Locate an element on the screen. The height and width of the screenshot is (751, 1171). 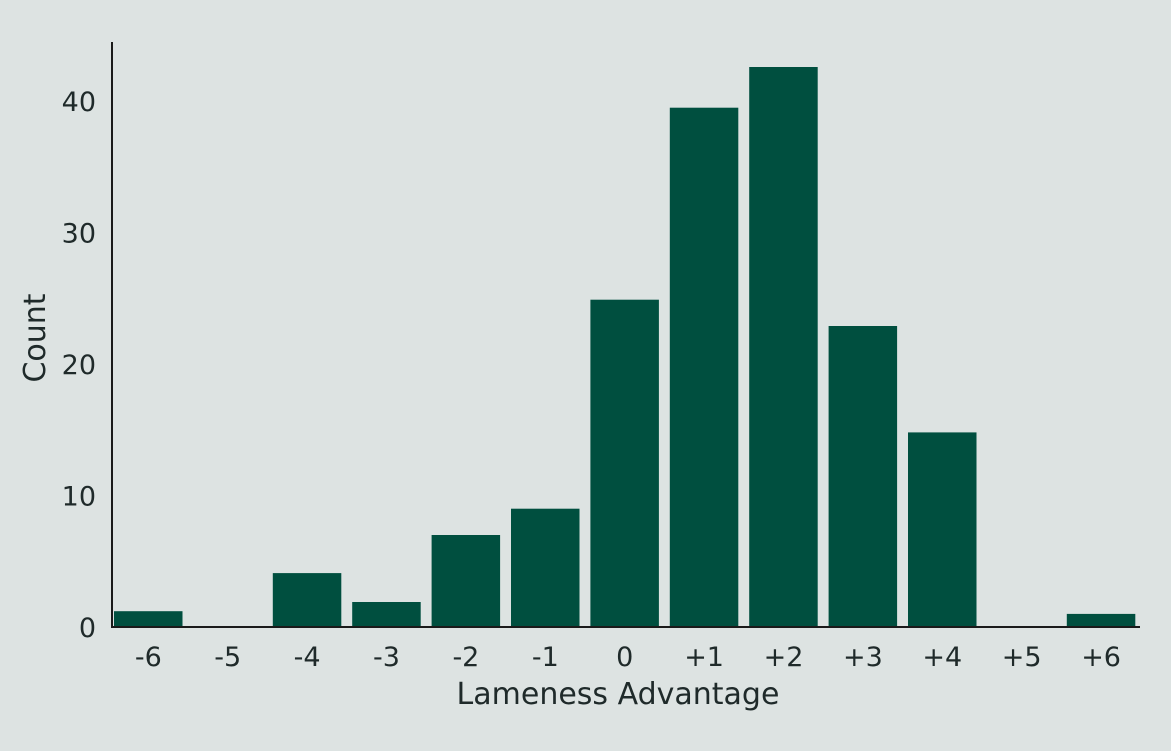
x-tick--3: -3 is located at coordinates (386, 657).